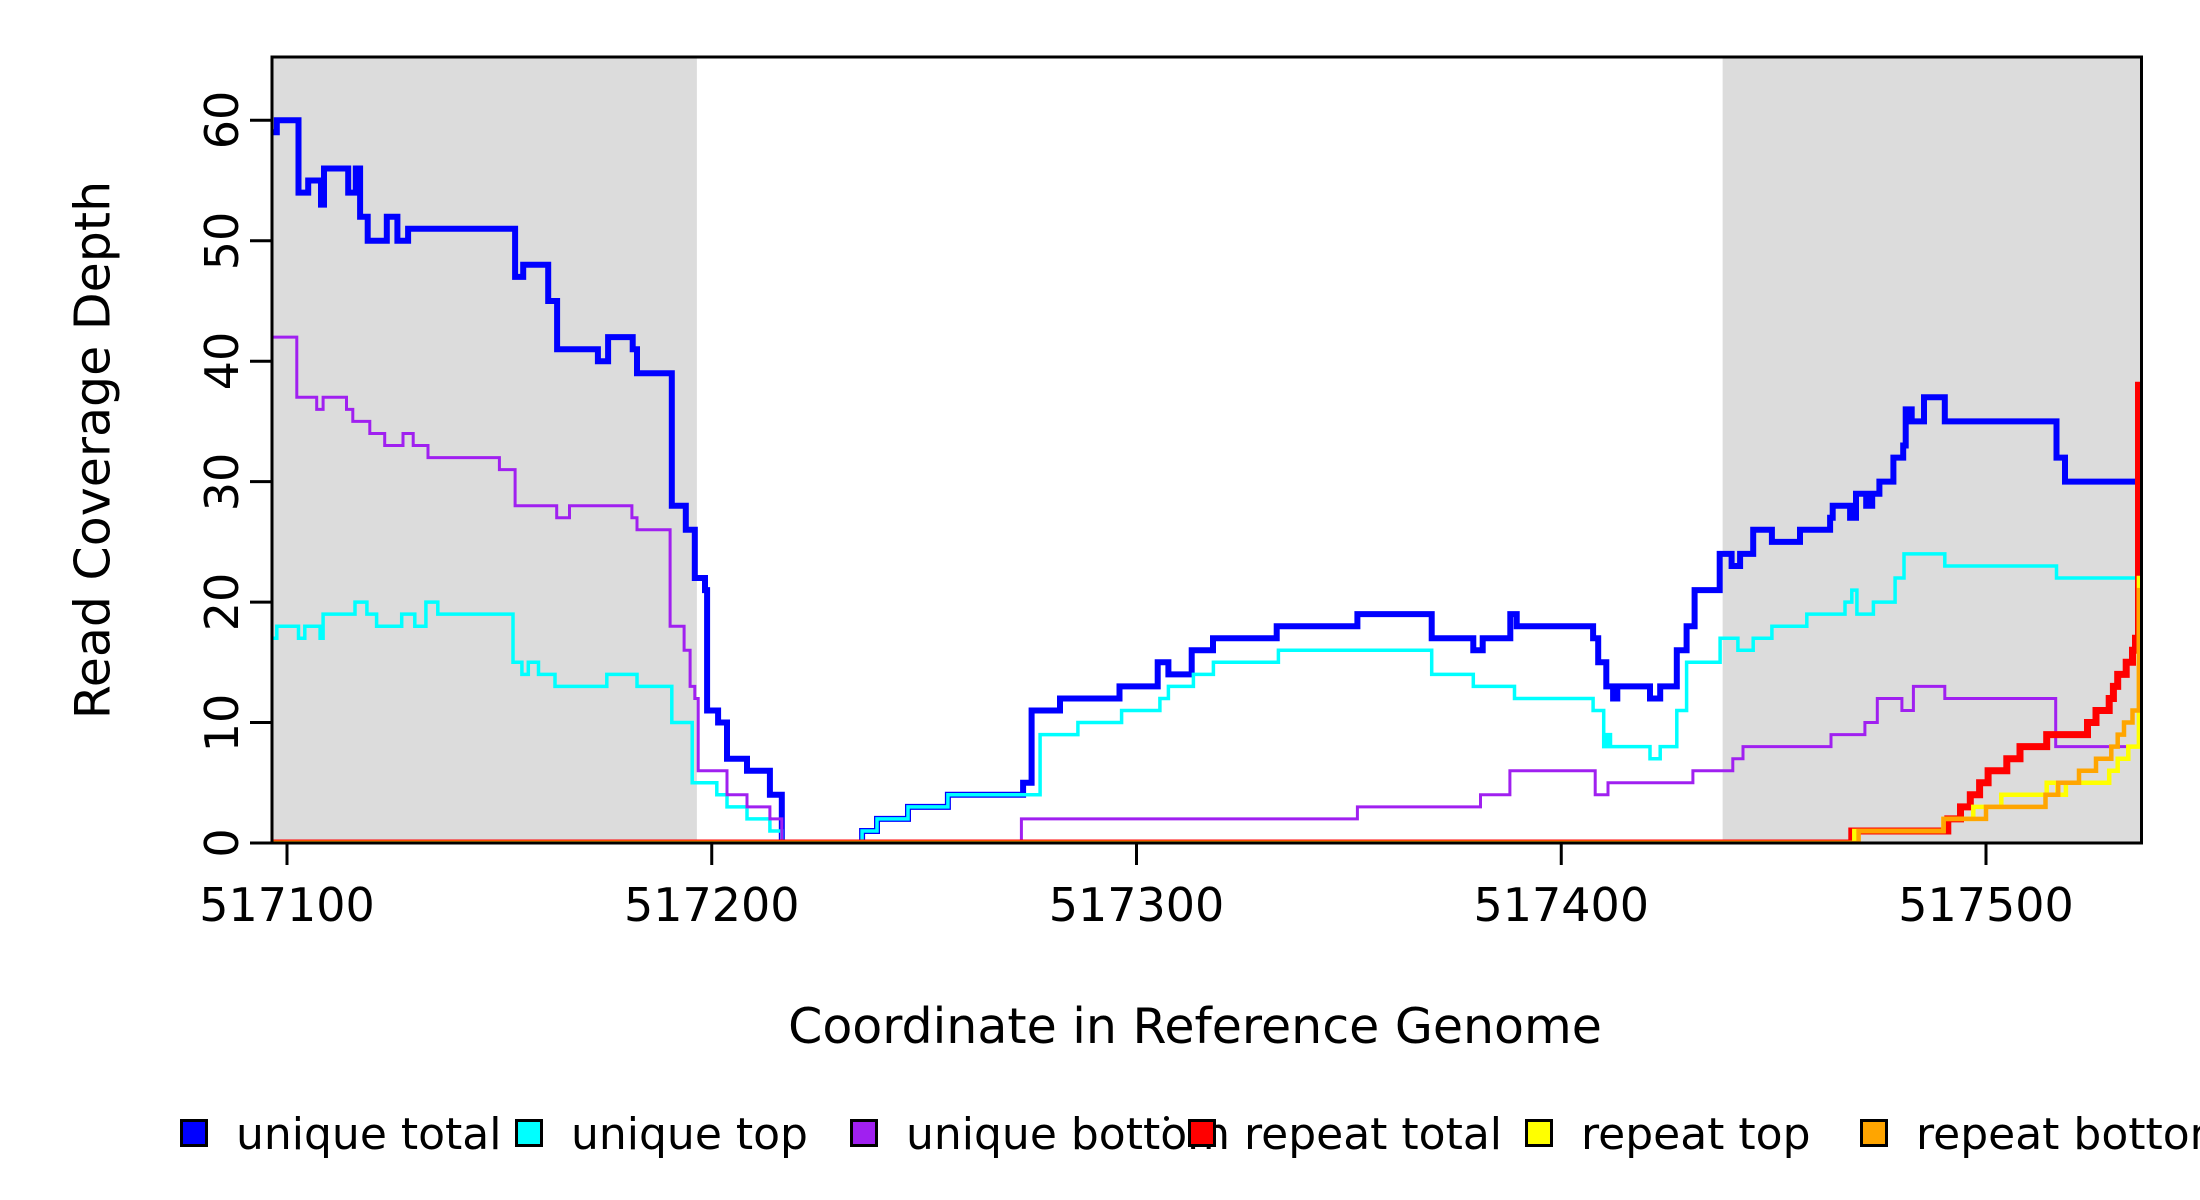 This screenshot has height=1200, width=2200. Describe the element at coordinates (689, 1134) in the screenshot. I see `legend-label-unique-top: unique top` at that location.